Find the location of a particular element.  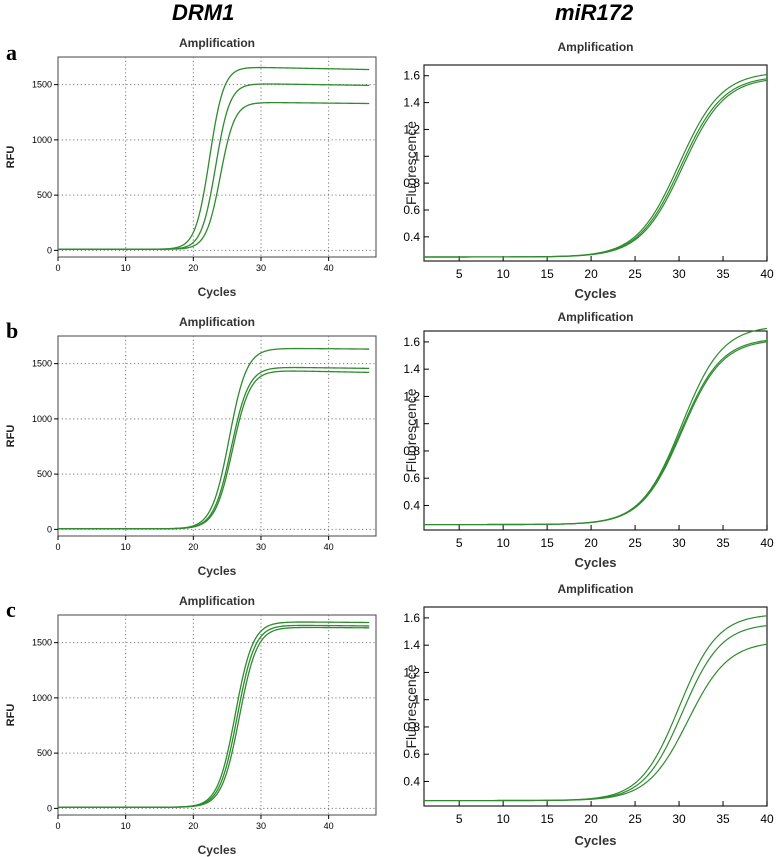

y-tick-label: 0.8 is located at coordinates (411, 183).